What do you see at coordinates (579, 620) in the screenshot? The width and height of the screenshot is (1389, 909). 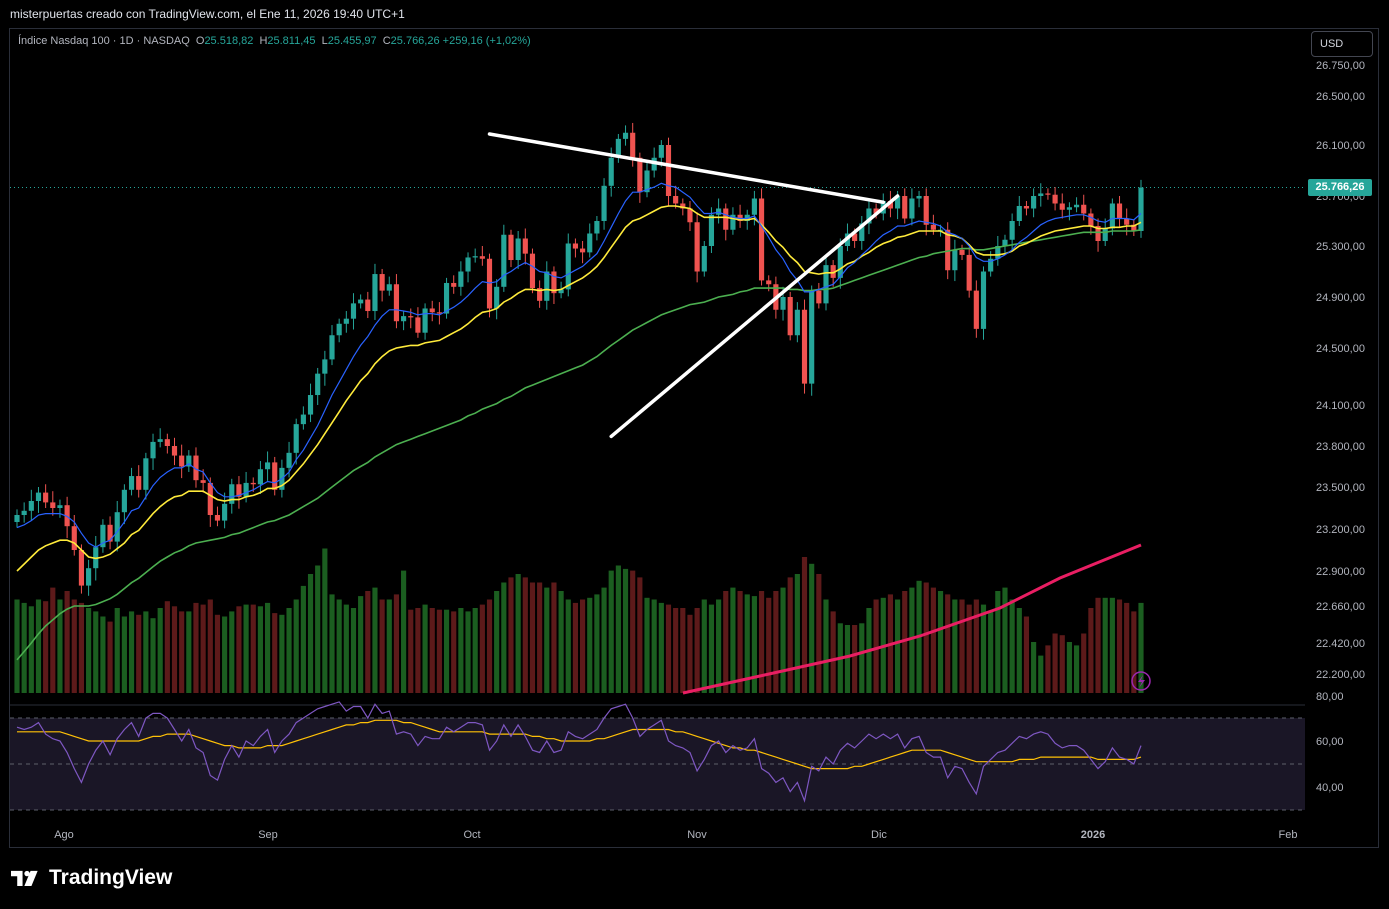 I see `volume-bars` at bounding box center [579, 620].